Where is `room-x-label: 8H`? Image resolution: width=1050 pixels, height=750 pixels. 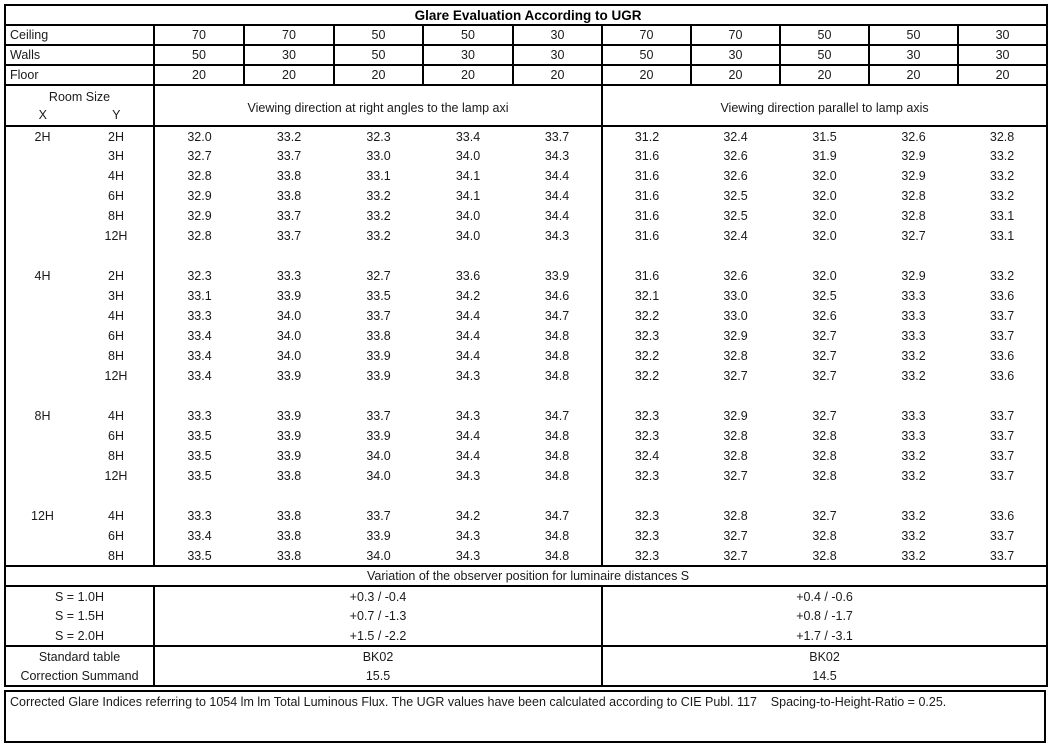 room-x-label: 8H is located at coordinates (42, 416).